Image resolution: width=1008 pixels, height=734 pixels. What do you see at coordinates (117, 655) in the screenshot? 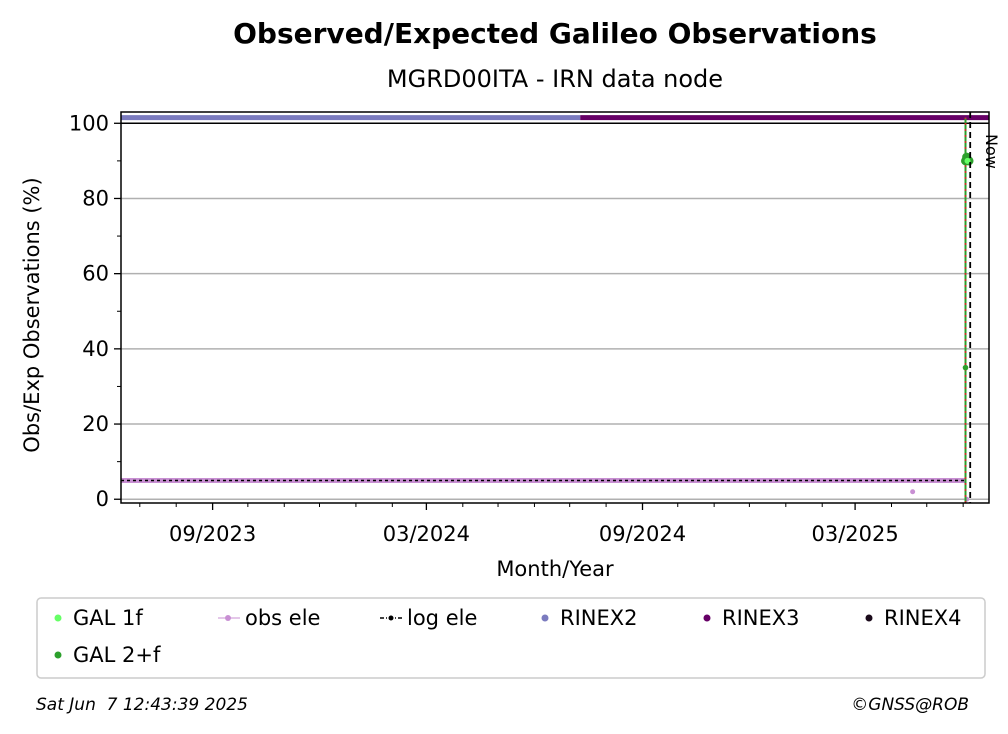
I see `legend-label-gal-2-f: GAL 2+f` at bounding box center [117, 655].